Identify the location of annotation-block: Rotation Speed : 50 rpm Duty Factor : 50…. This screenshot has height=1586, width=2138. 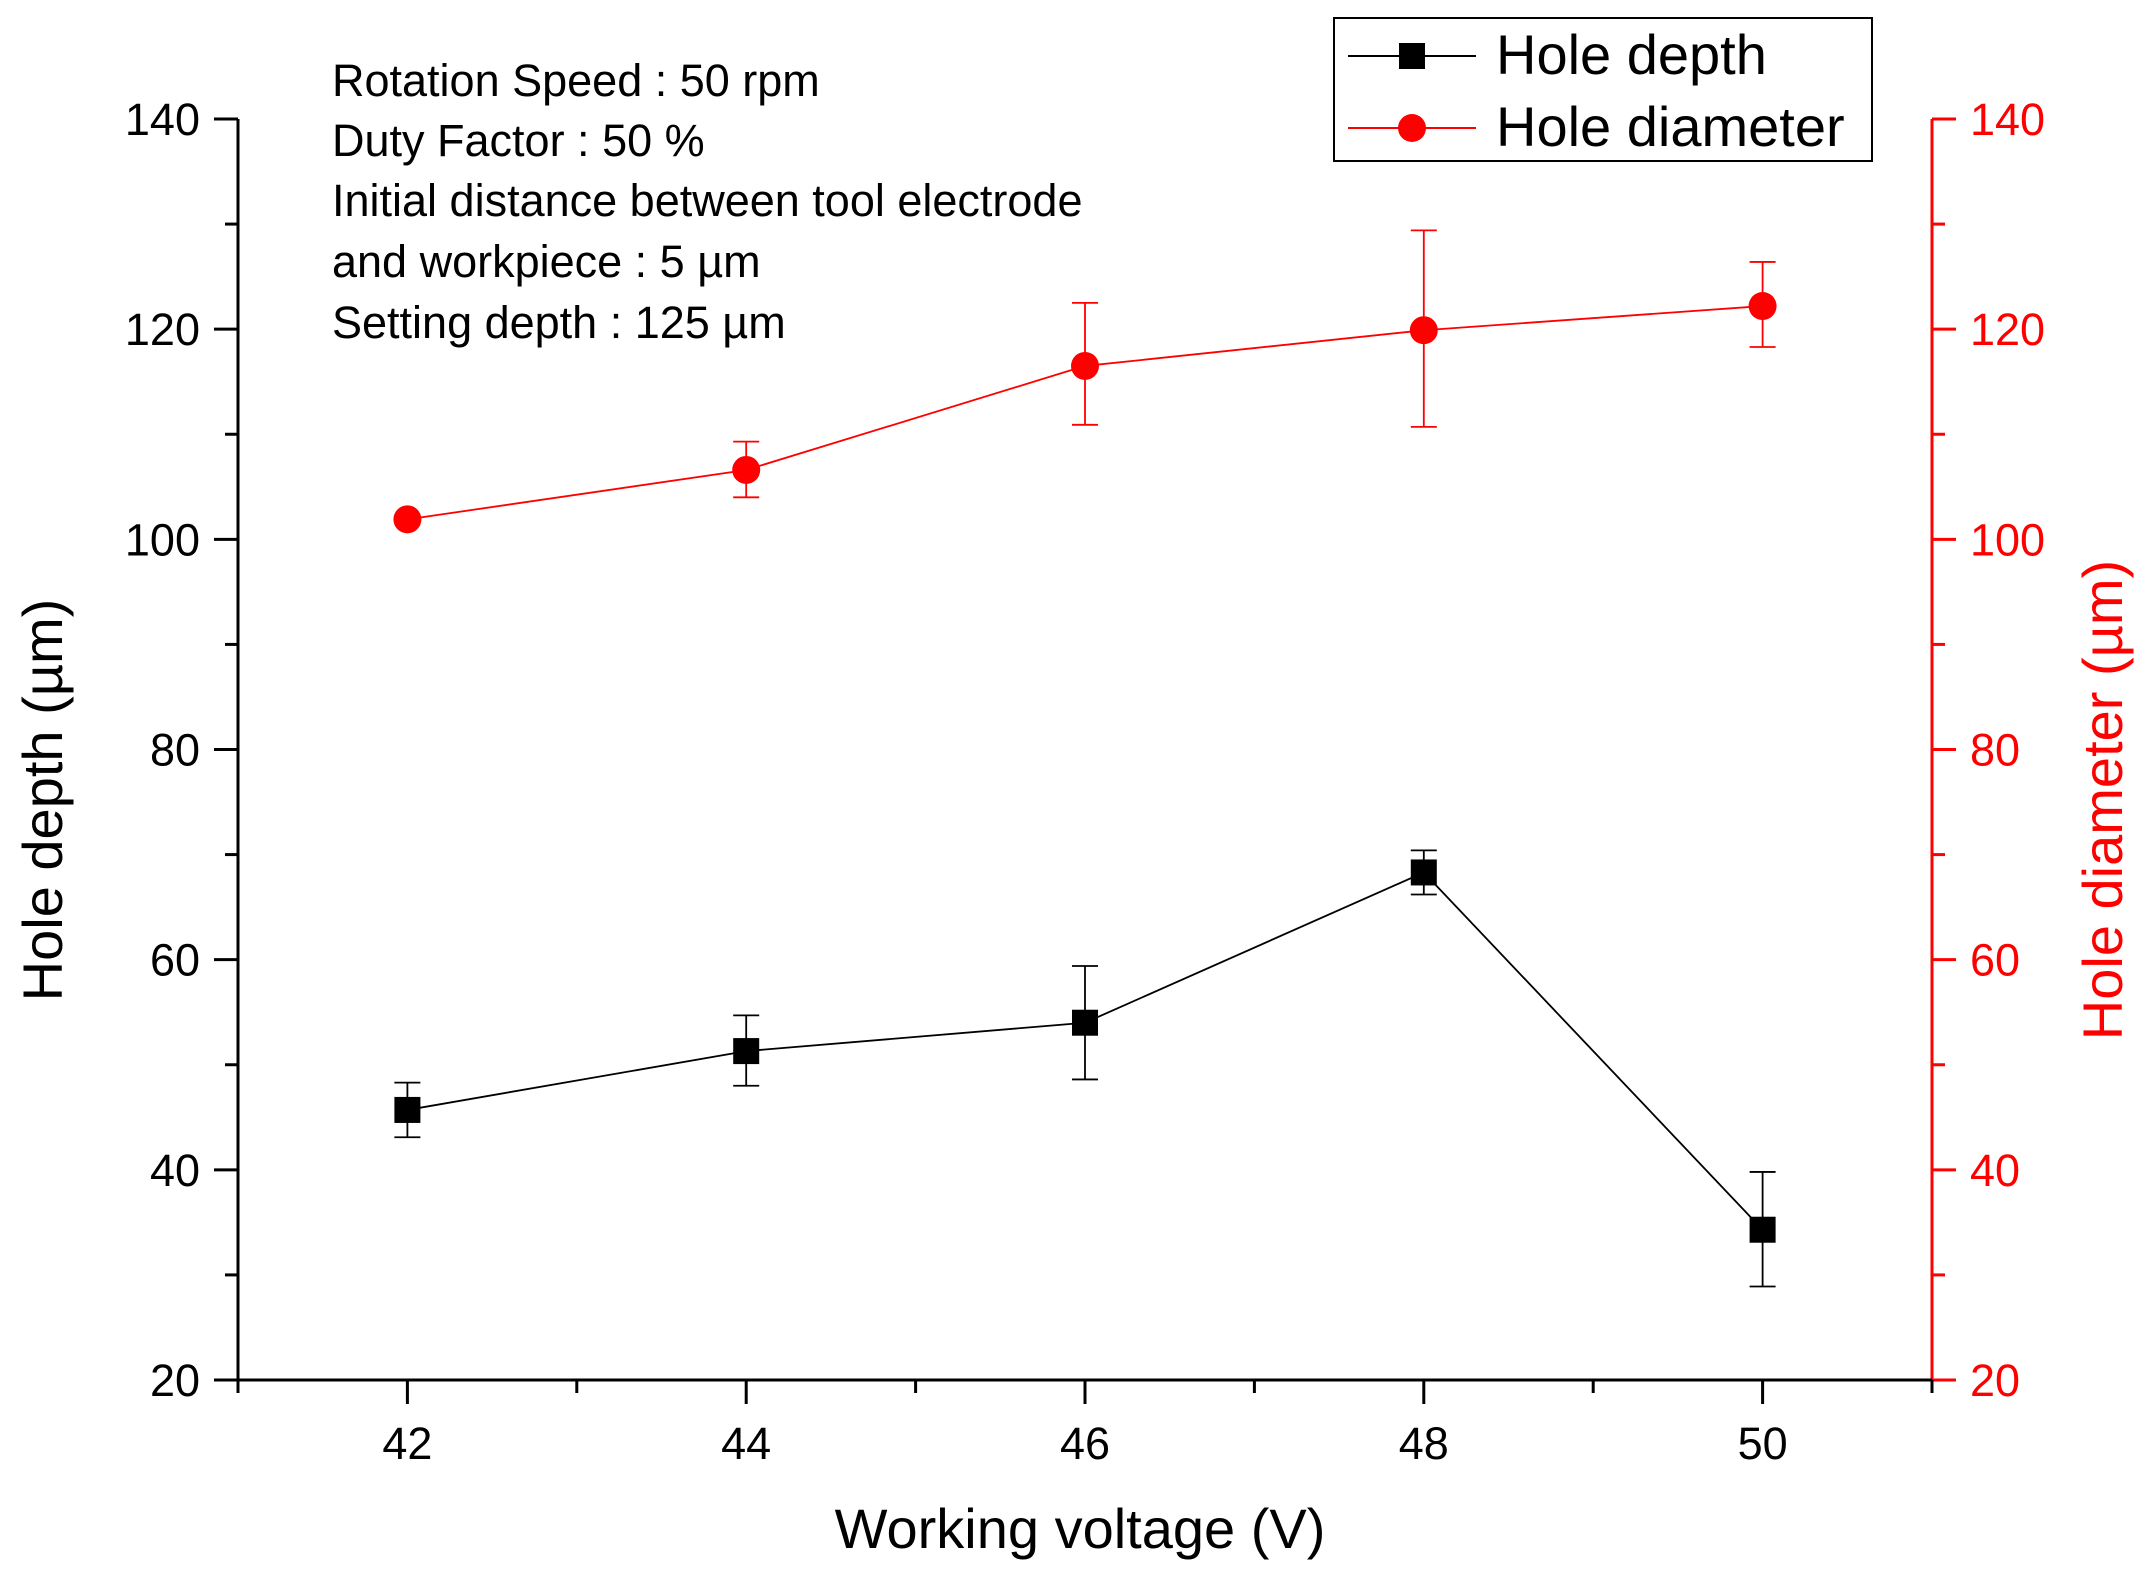
(707, 201).